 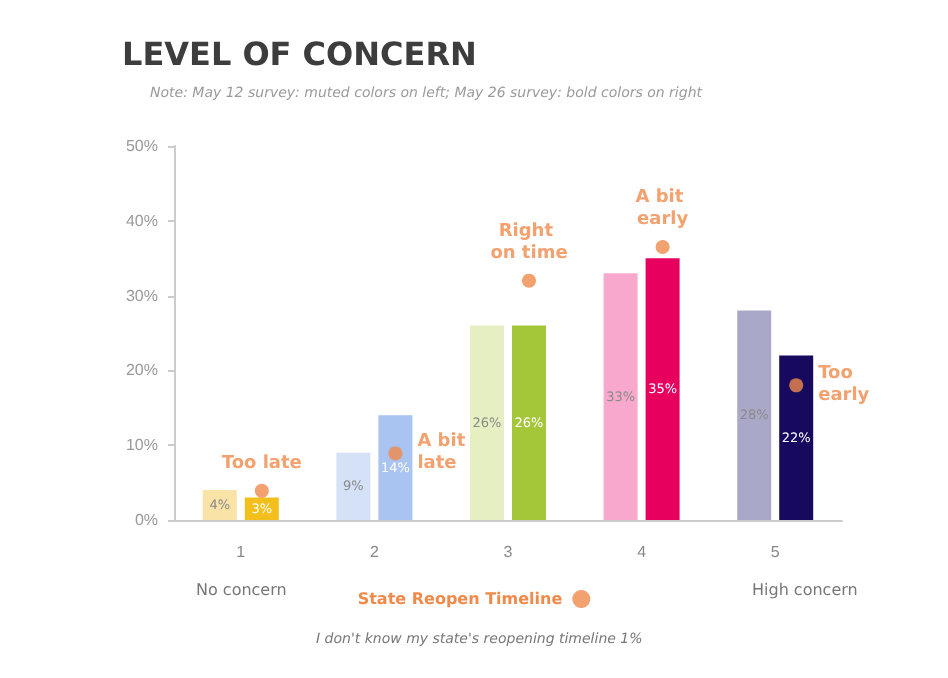 What do you see at coordinates (241, 552) in the screenshot?
I see `x-tick-label: 1` at bounding box center [241, 552].